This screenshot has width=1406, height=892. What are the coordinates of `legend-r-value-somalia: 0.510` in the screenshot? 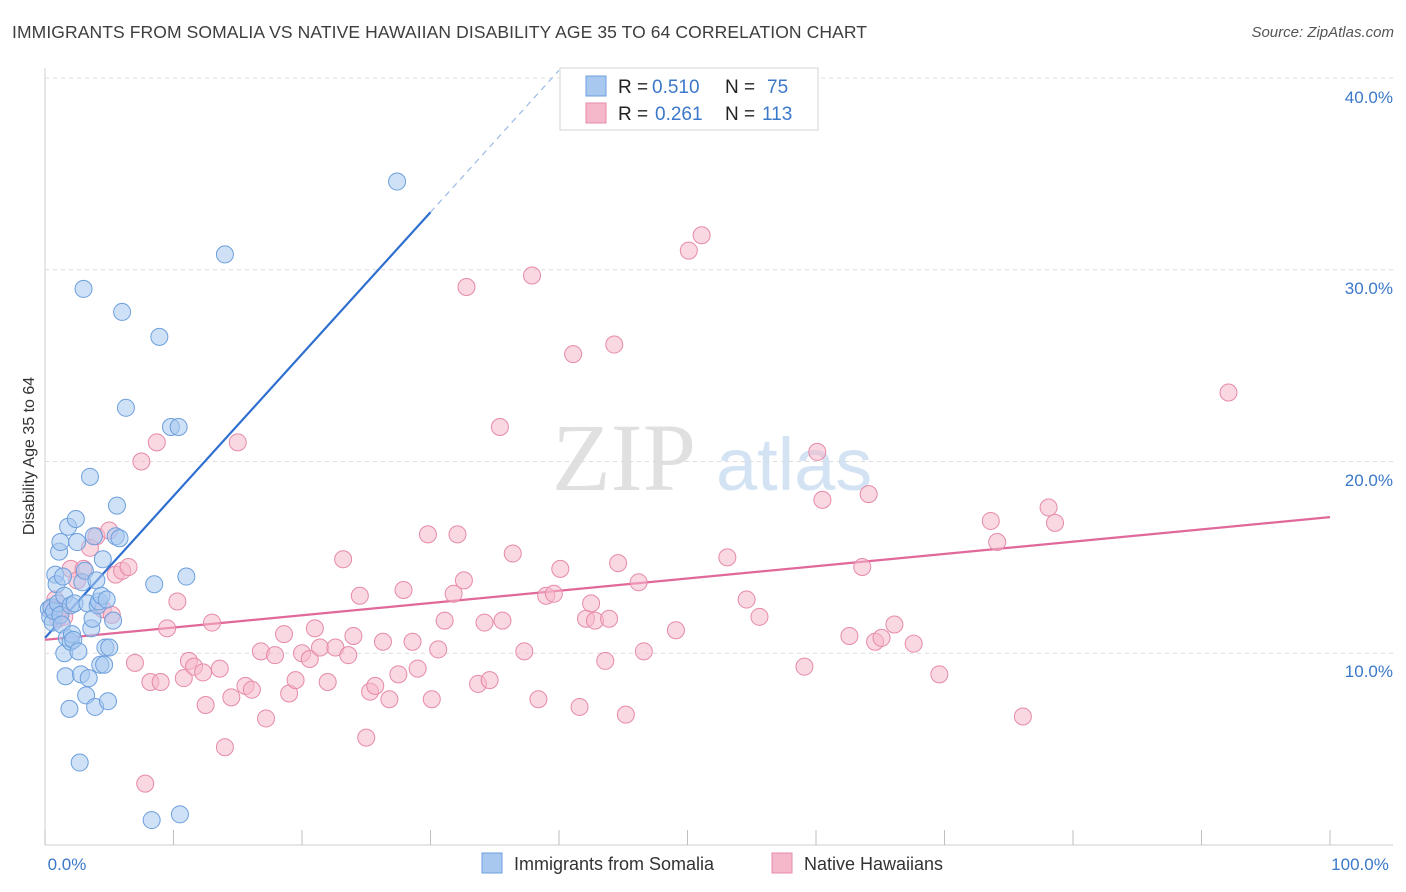 It's located at (676, 87).